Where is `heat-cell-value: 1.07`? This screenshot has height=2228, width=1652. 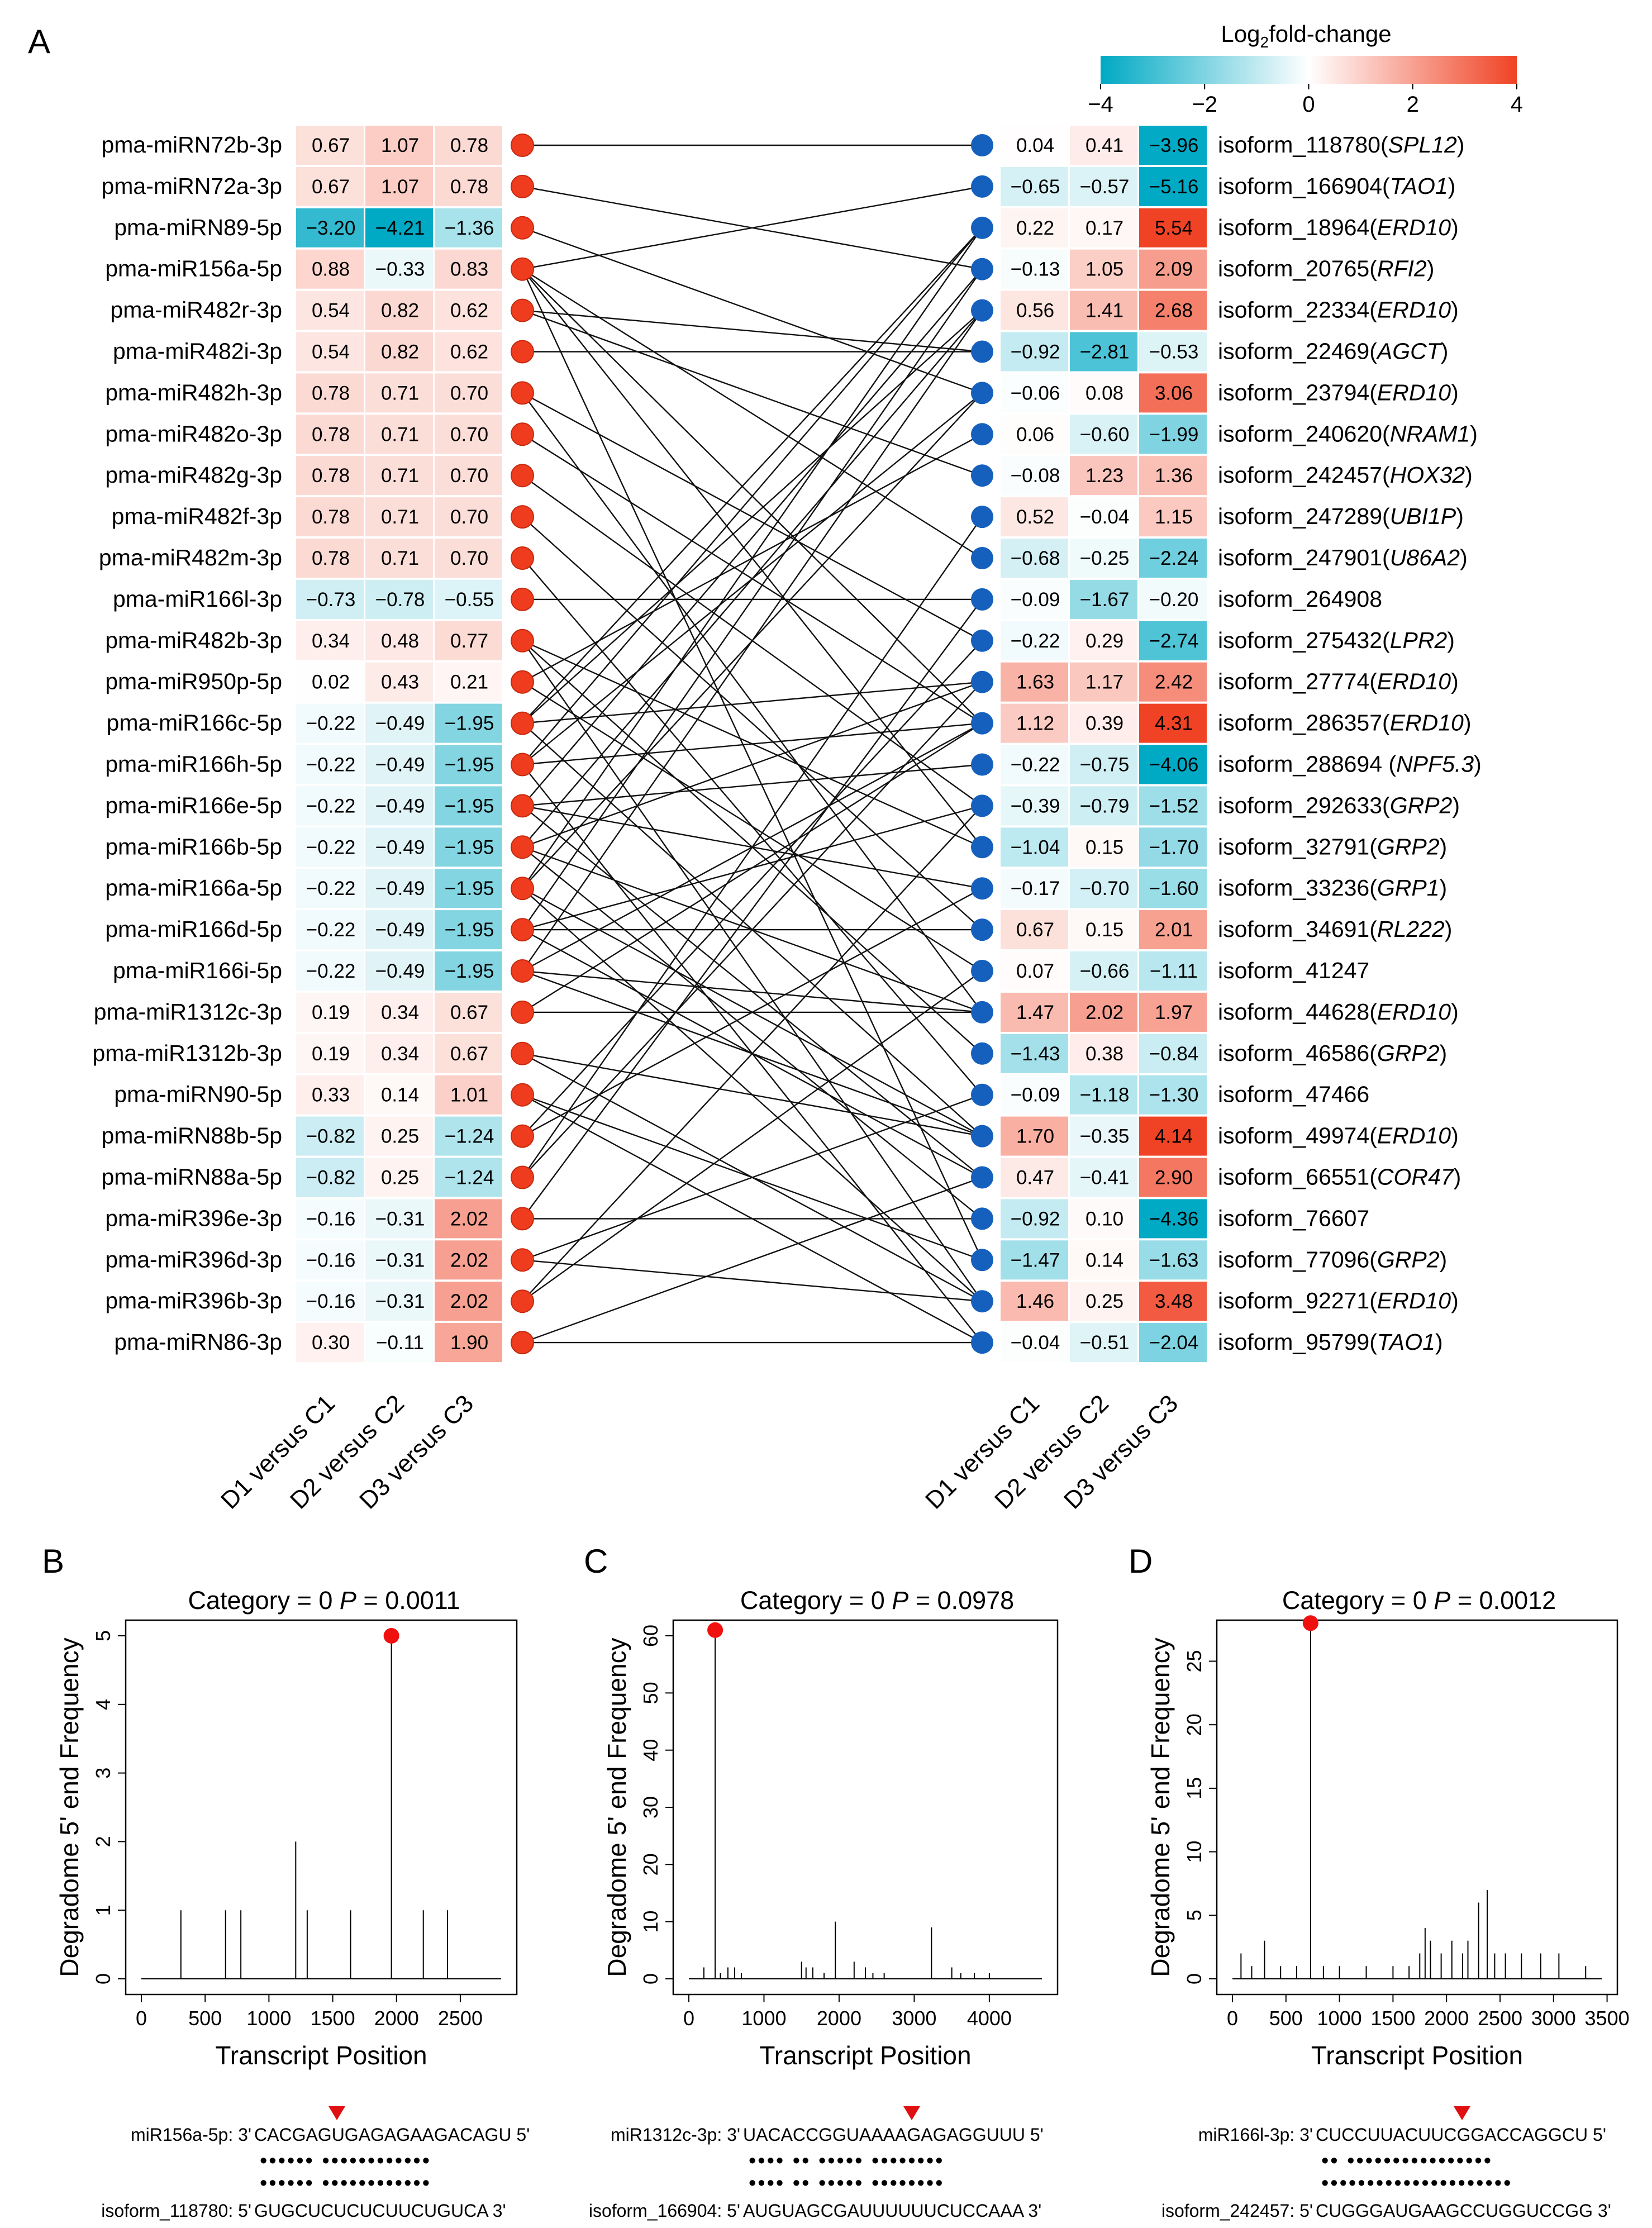 heat-cell-value: 1.07 is located at coordinates (400, 187).